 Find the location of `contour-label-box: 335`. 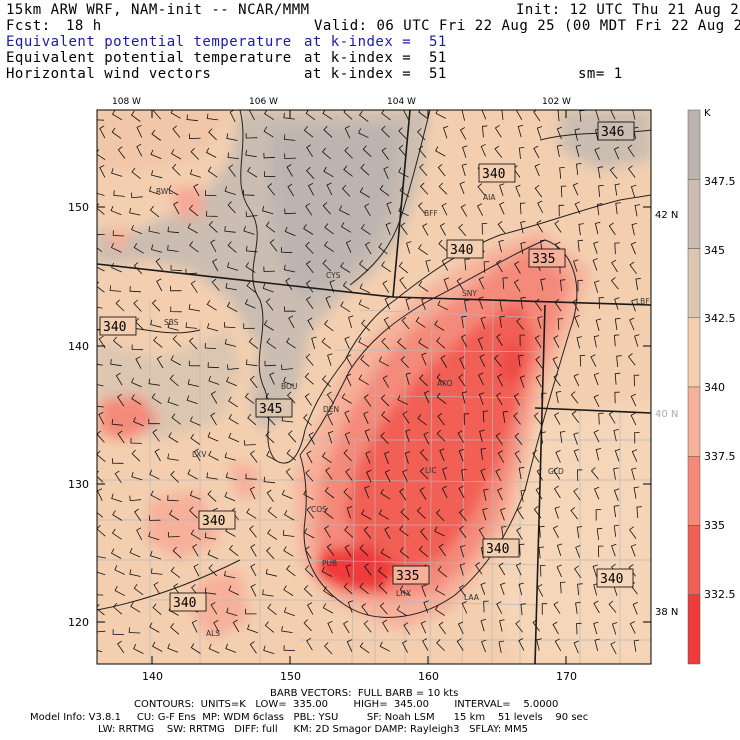

contour-label-box: 335 is located at coordinates (411, 575).